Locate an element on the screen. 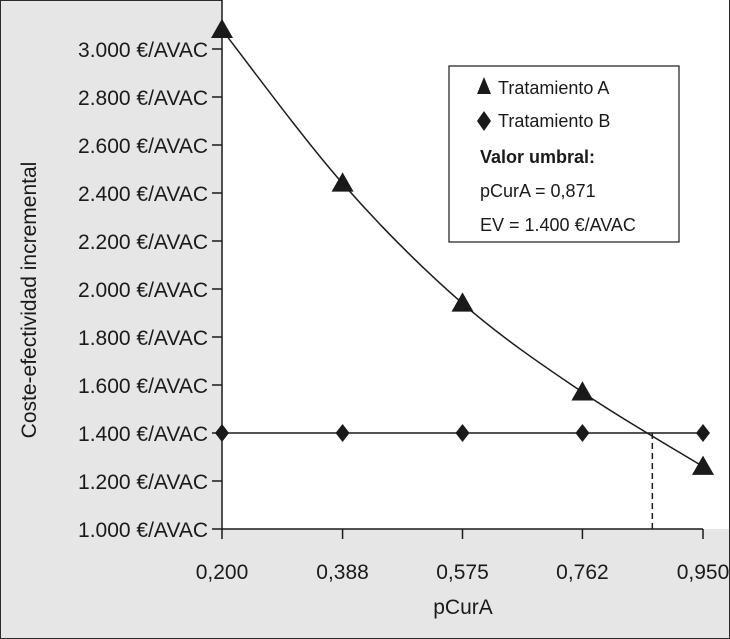 The image size is (730, 639). y-tick-label: 2.400 €/AVAC is located at coordinates (143, 194).